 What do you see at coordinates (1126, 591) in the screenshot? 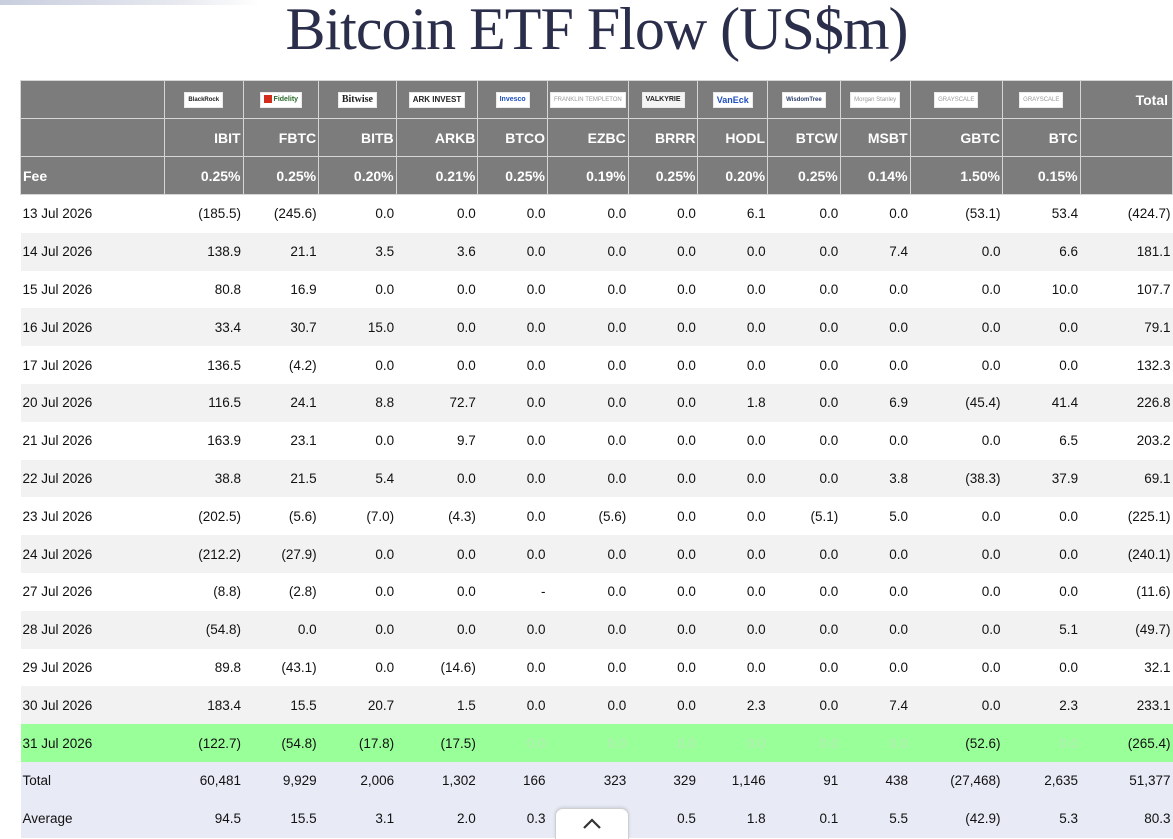
I see `row-total-cell: (11.6)` at bounding box center [1126, 591].